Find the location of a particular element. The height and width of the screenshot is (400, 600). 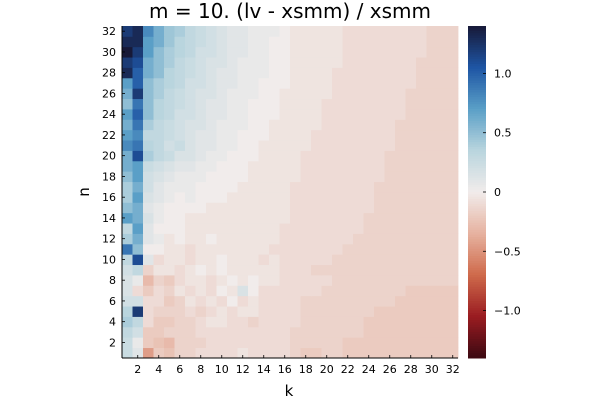

y-tick-label: 28 is located at coordinates (109, 73).